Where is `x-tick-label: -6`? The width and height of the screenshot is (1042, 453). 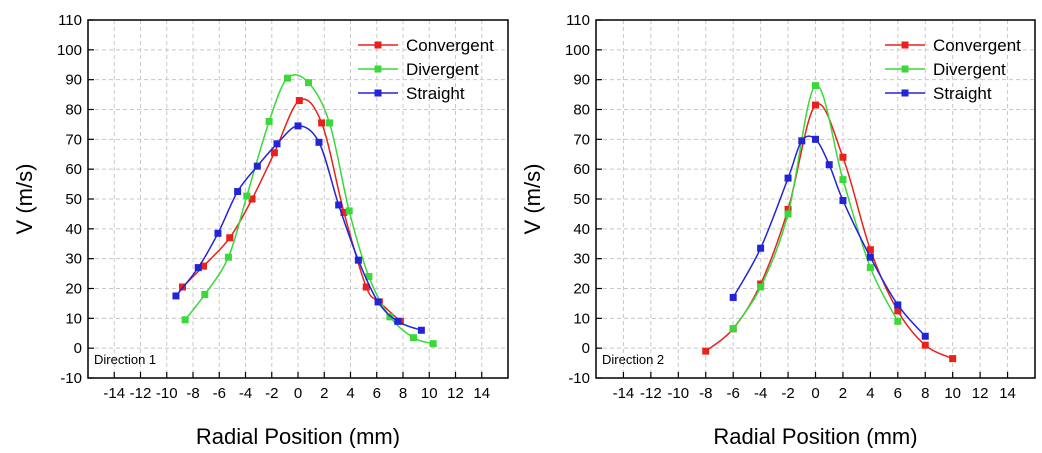 x-tick-label: -6 is located at coordinates (733, 393).